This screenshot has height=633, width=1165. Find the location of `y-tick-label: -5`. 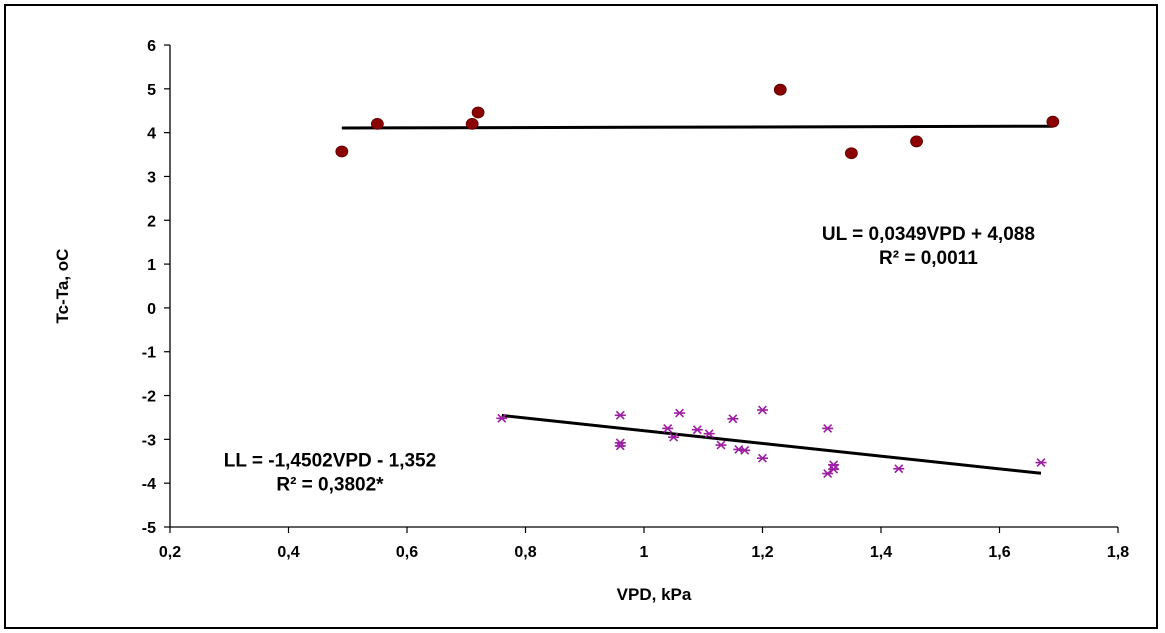

y-tick-label: -5 is located at coordinates (149, 528).